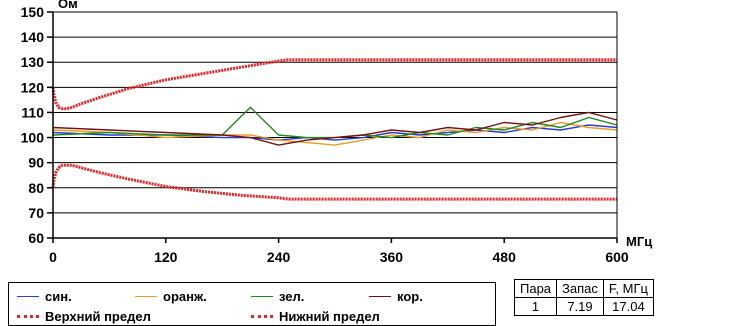 This screenshot has width=731, height=326. Describe the element at coordinates (44, 296) in the screenshot. I see `legend-item-blue: син.` at that location.